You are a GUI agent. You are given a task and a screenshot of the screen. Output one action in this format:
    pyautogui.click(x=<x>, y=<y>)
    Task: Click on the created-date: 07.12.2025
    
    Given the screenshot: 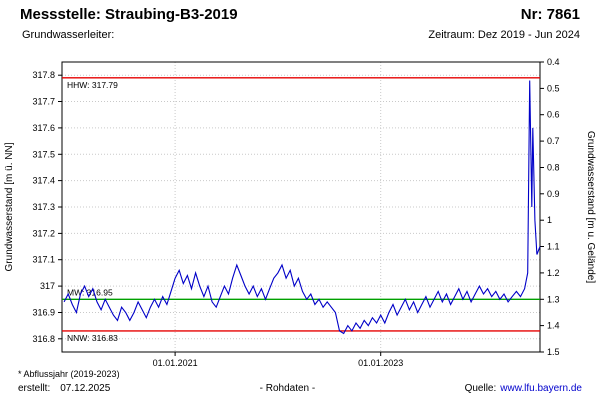 What is the action you would take?
    pyautogui.click(x=85, y=388)
    